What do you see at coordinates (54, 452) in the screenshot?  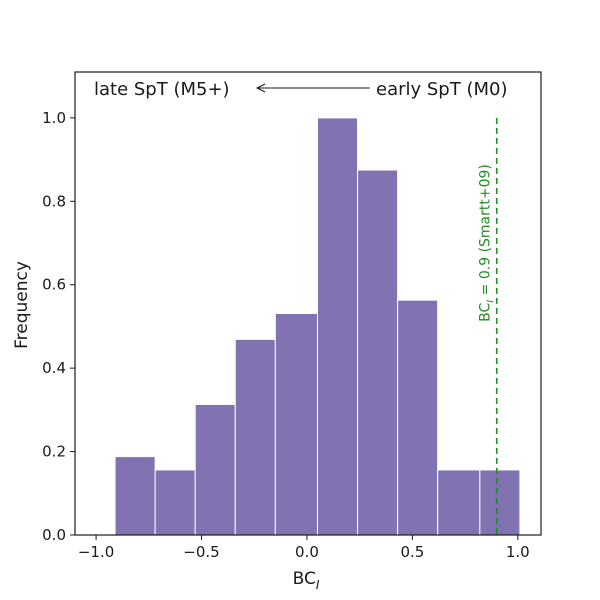 I see `y-tick-label: 0.2` at bounding box center [54, 452].